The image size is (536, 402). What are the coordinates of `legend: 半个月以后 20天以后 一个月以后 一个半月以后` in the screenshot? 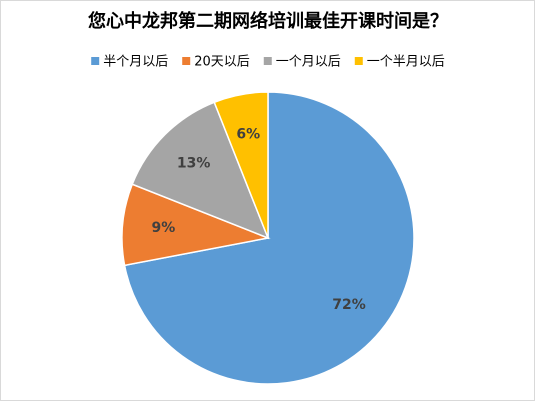 It's located at (268, 62).